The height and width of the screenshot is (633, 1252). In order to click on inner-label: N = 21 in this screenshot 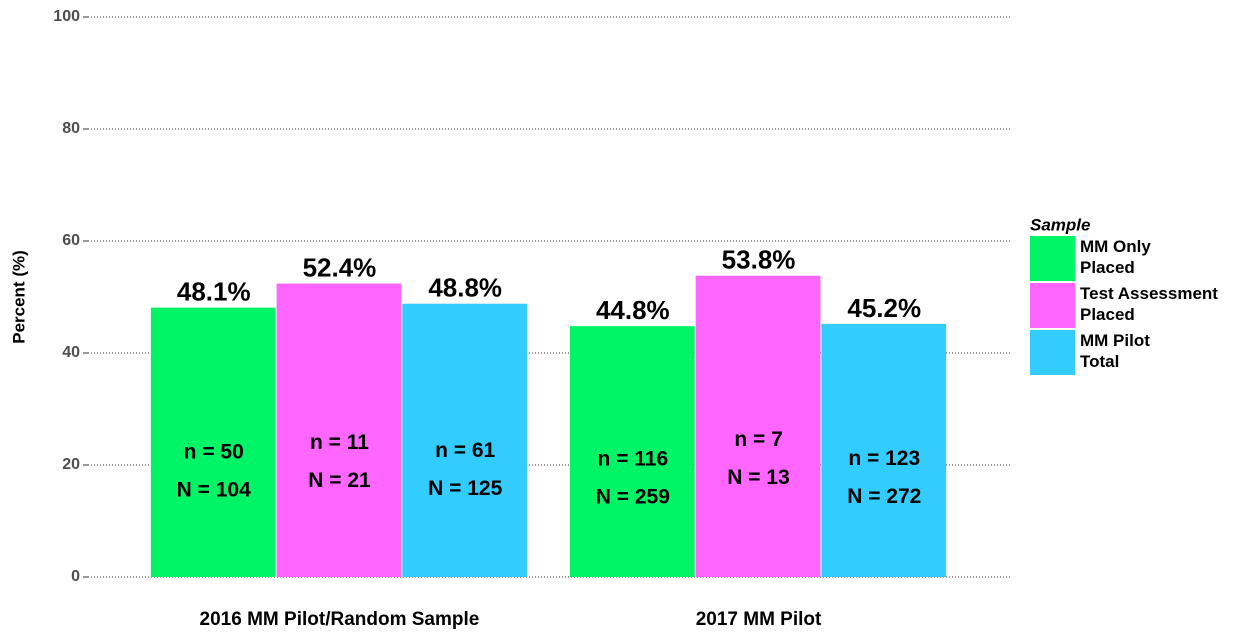, I will do `click(339, 480)`.